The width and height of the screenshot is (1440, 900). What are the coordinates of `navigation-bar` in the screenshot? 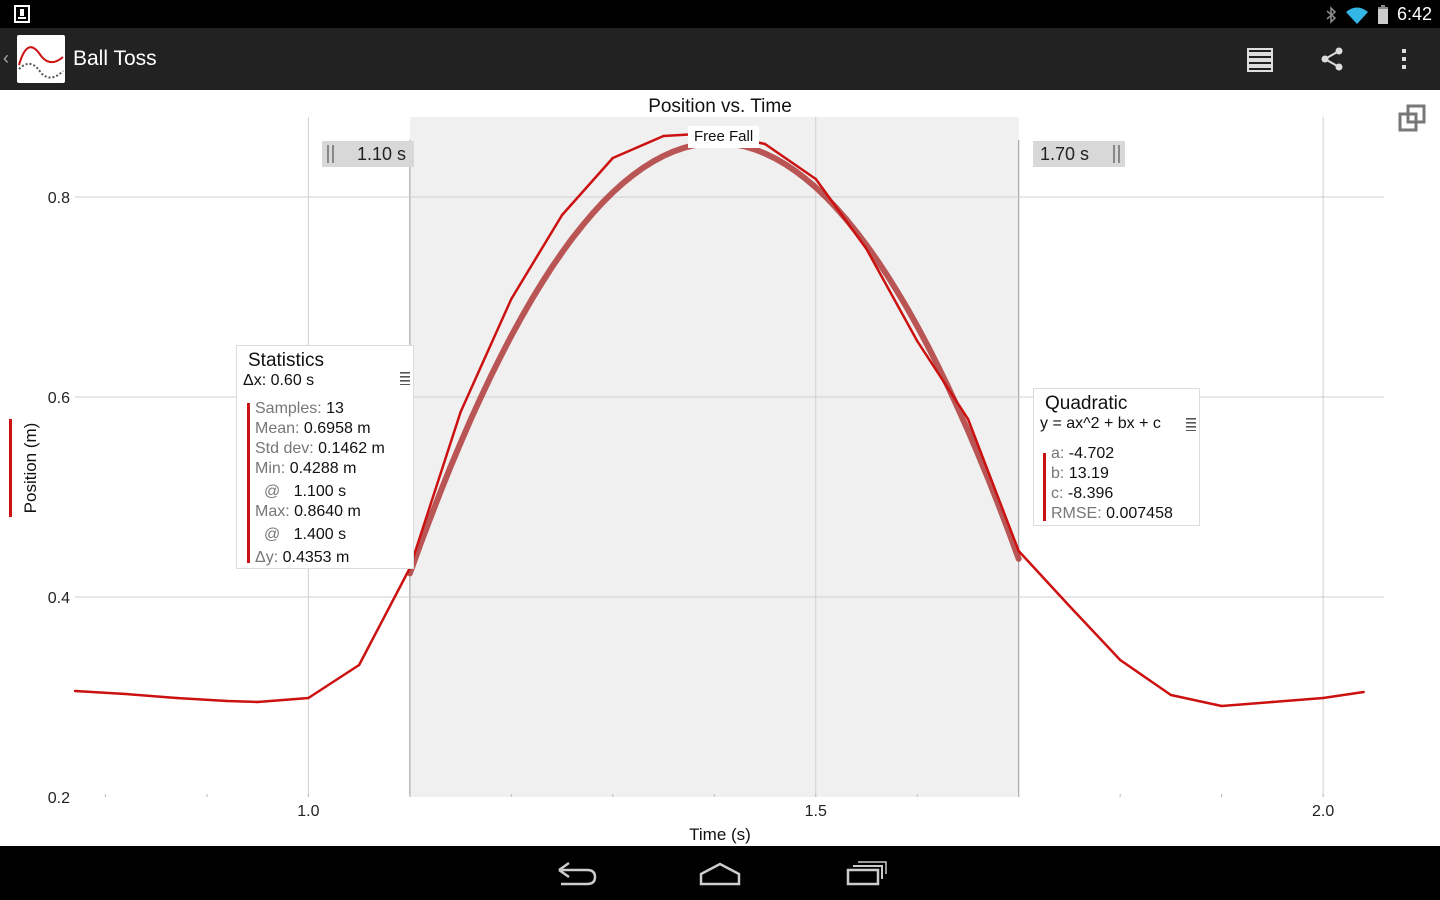 It's located at (720, 873).